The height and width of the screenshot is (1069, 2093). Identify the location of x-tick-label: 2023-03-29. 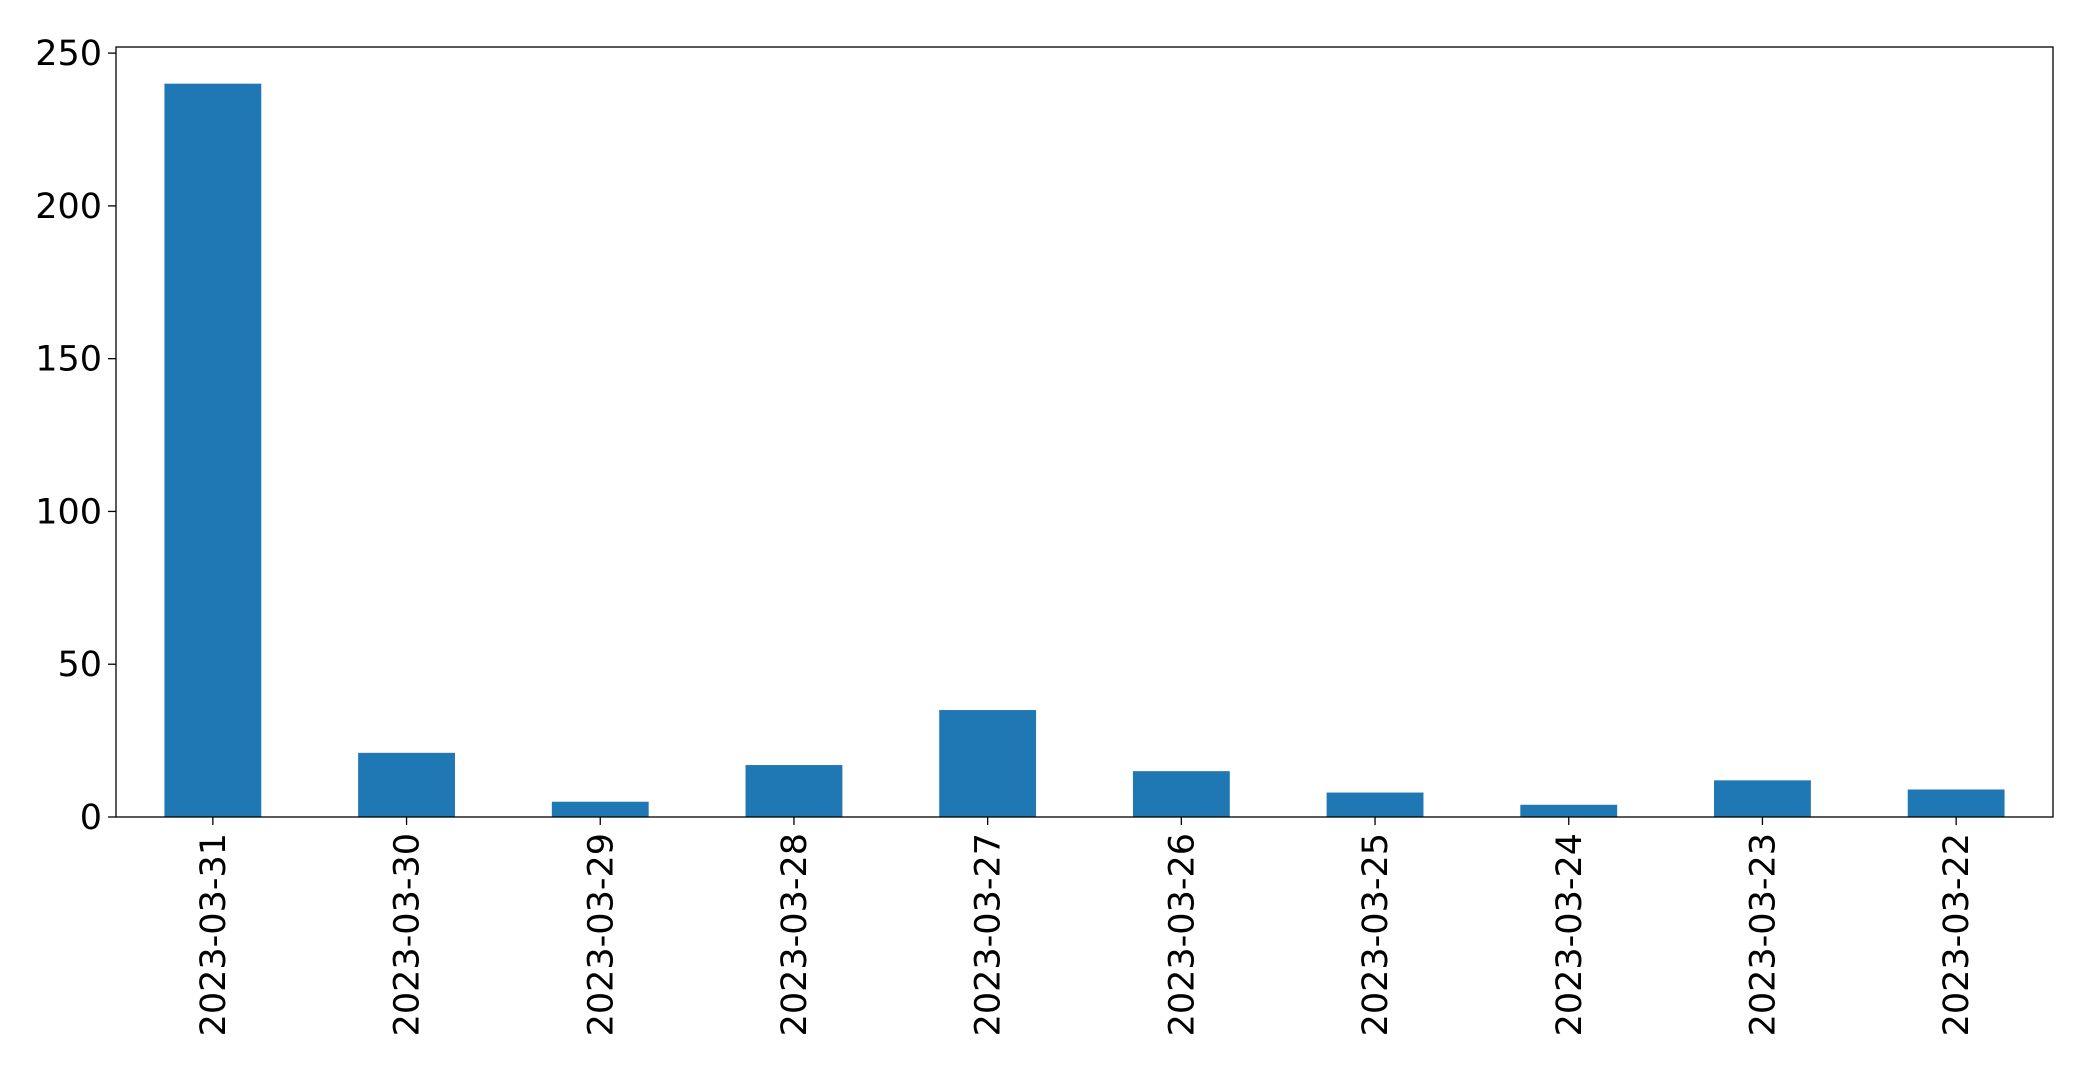
(601, 934).